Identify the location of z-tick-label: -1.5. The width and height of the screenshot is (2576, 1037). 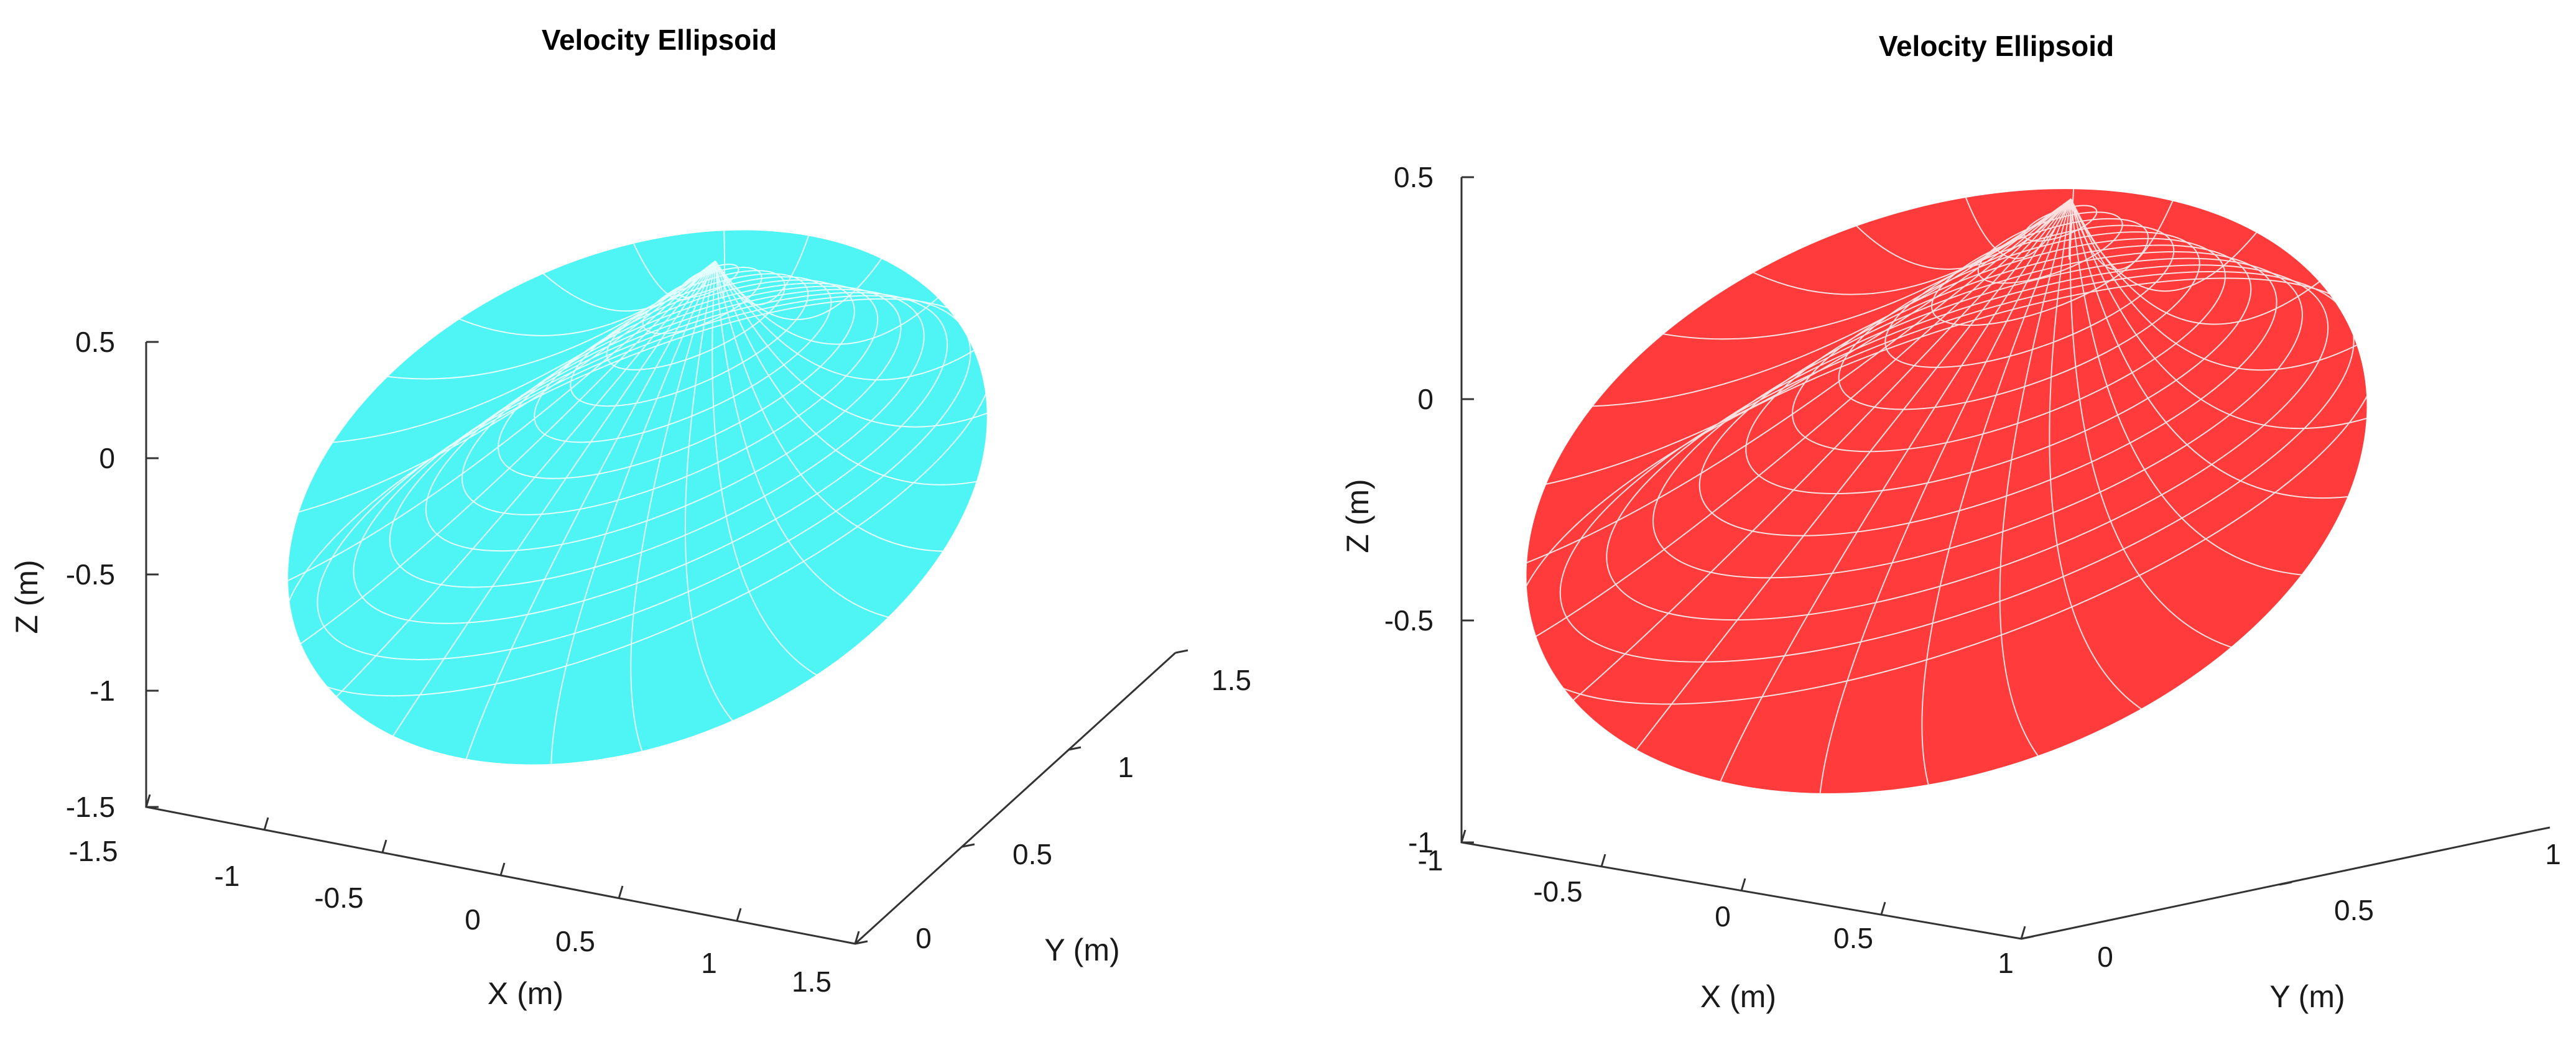
(91, 807).